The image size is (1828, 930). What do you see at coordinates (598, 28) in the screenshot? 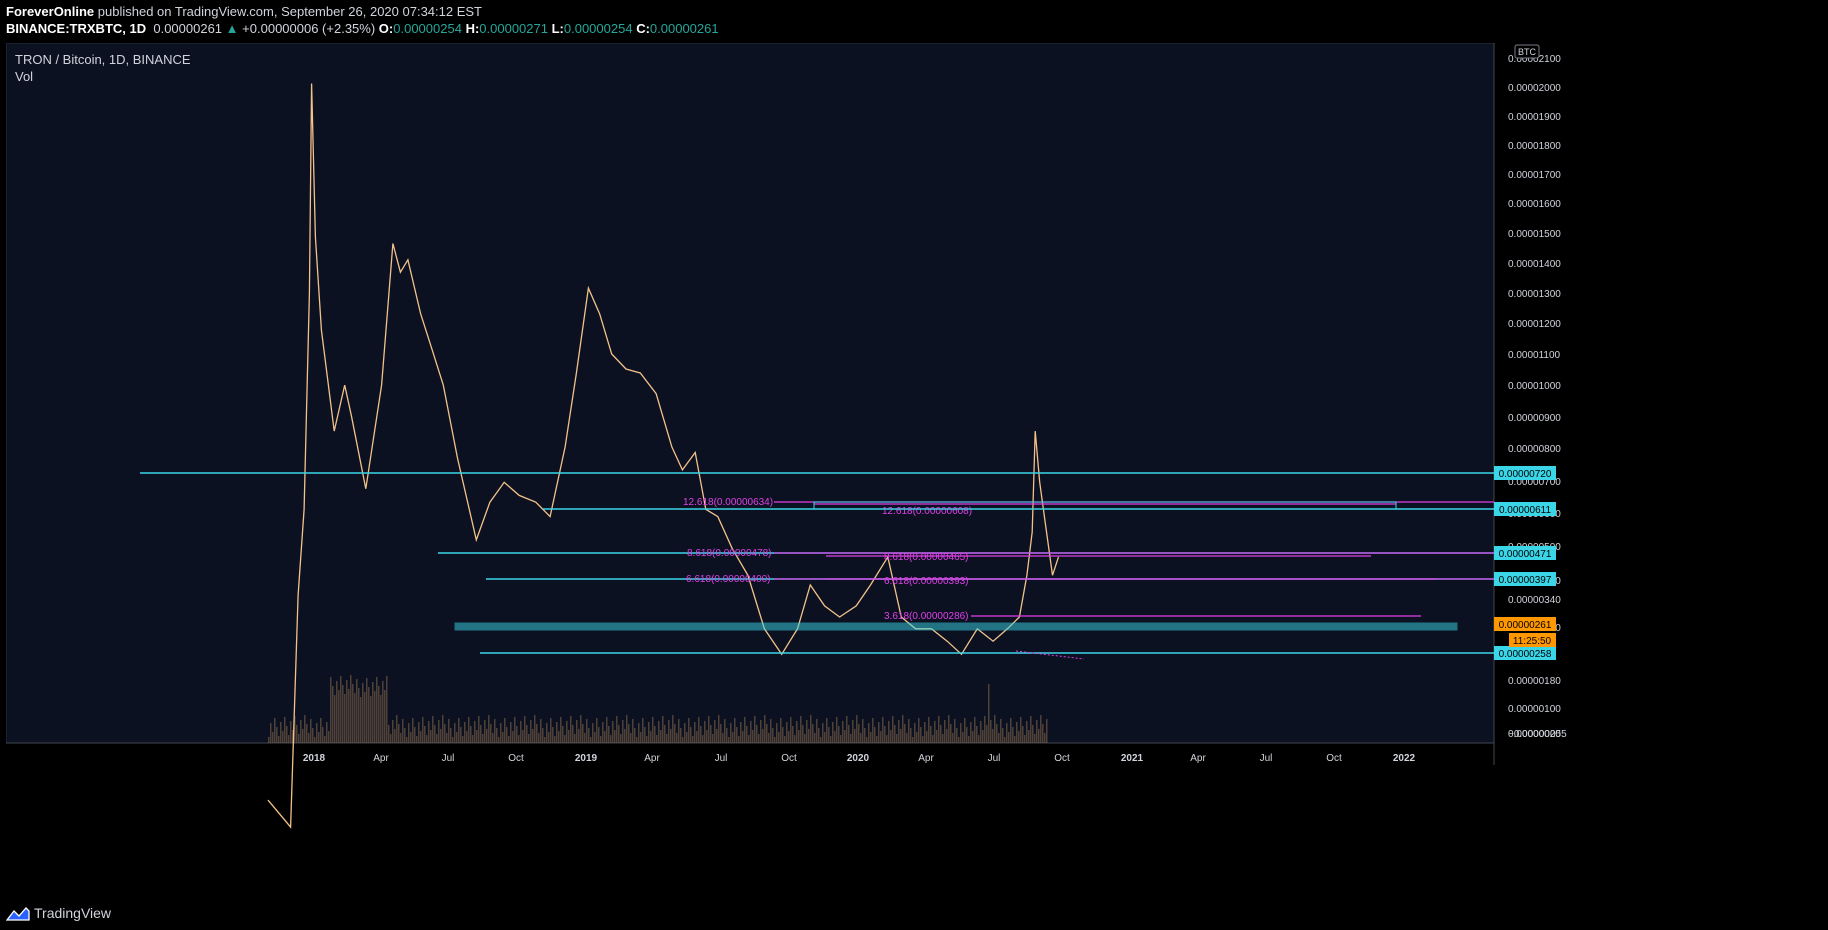
I see `low-value: 0.00000254` at bounding box center [598, 28].